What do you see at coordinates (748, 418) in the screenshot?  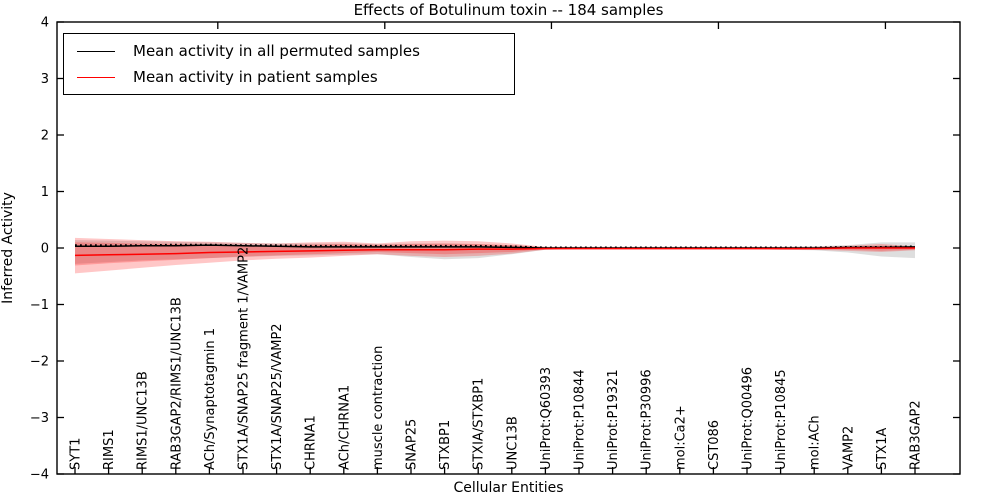 I see `x-tick-label: UniProt:Q00496` at bounding box center [748, 418].